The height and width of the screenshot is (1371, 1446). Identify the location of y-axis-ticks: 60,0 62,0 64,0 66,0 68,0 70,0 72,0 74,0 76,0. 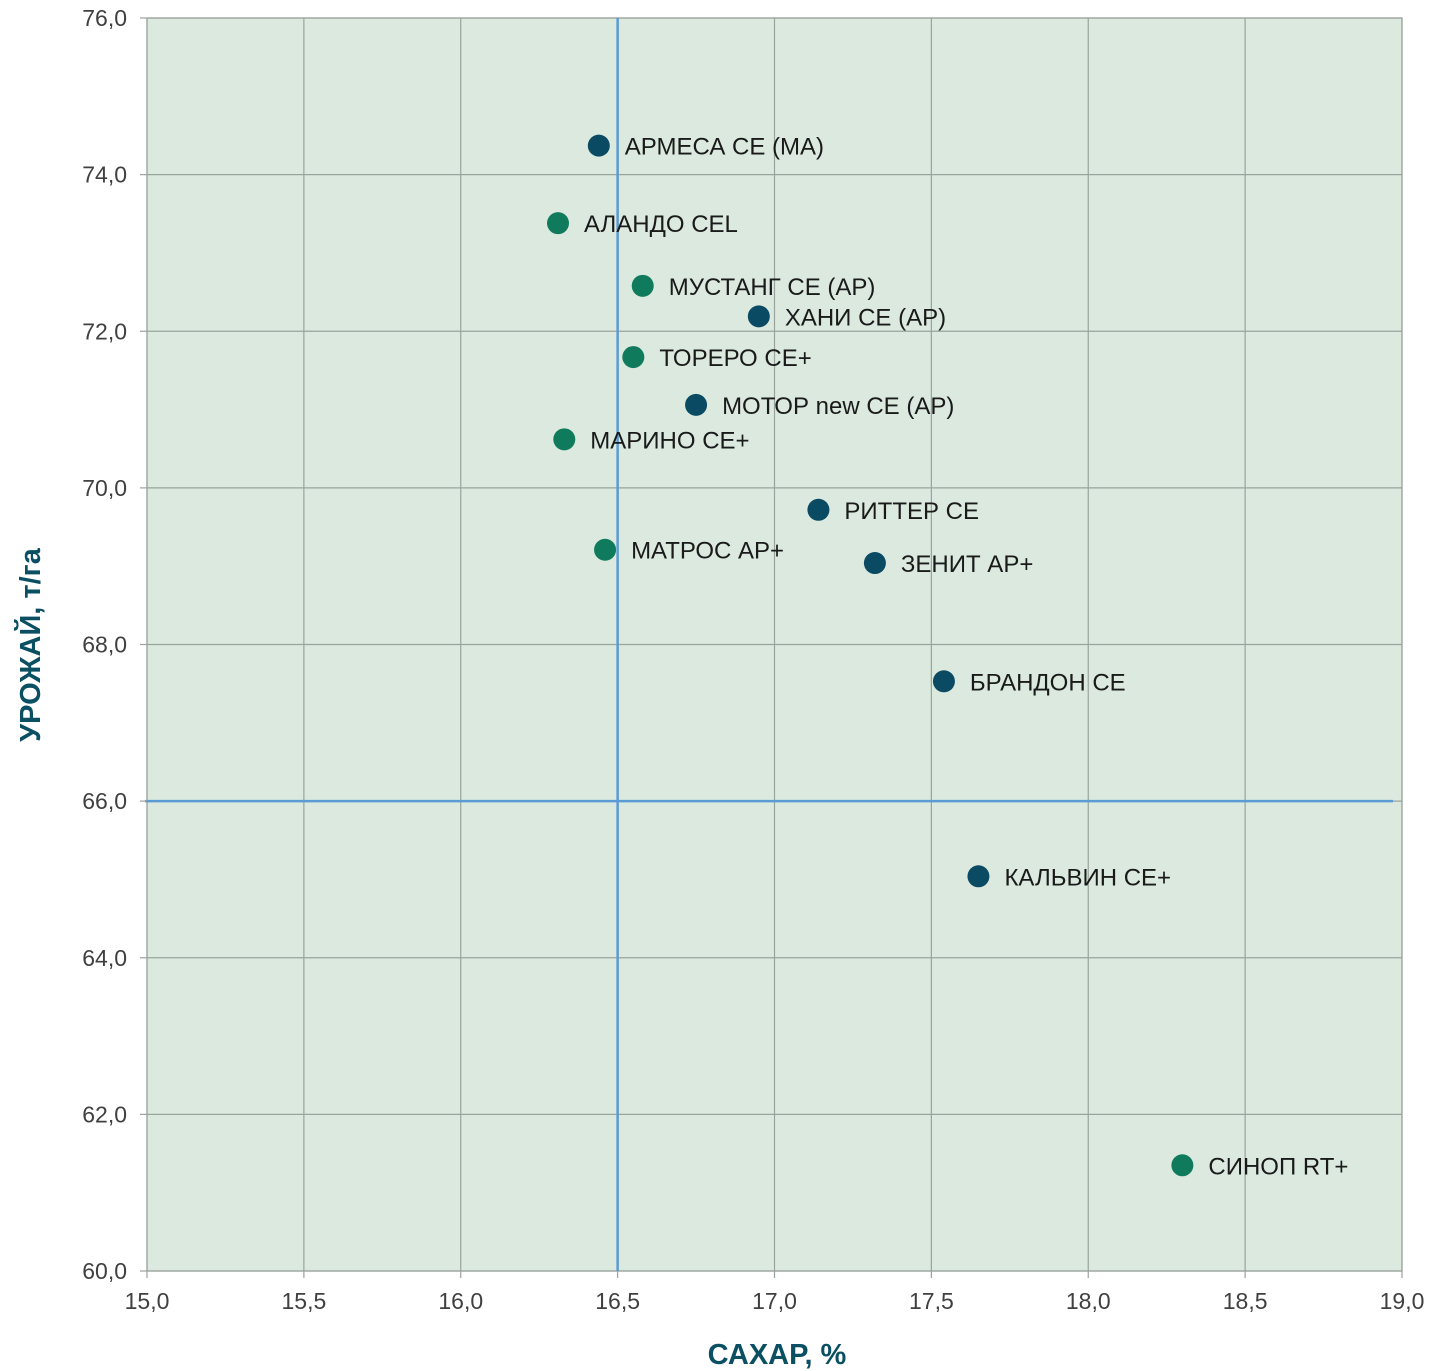
(114, 644).